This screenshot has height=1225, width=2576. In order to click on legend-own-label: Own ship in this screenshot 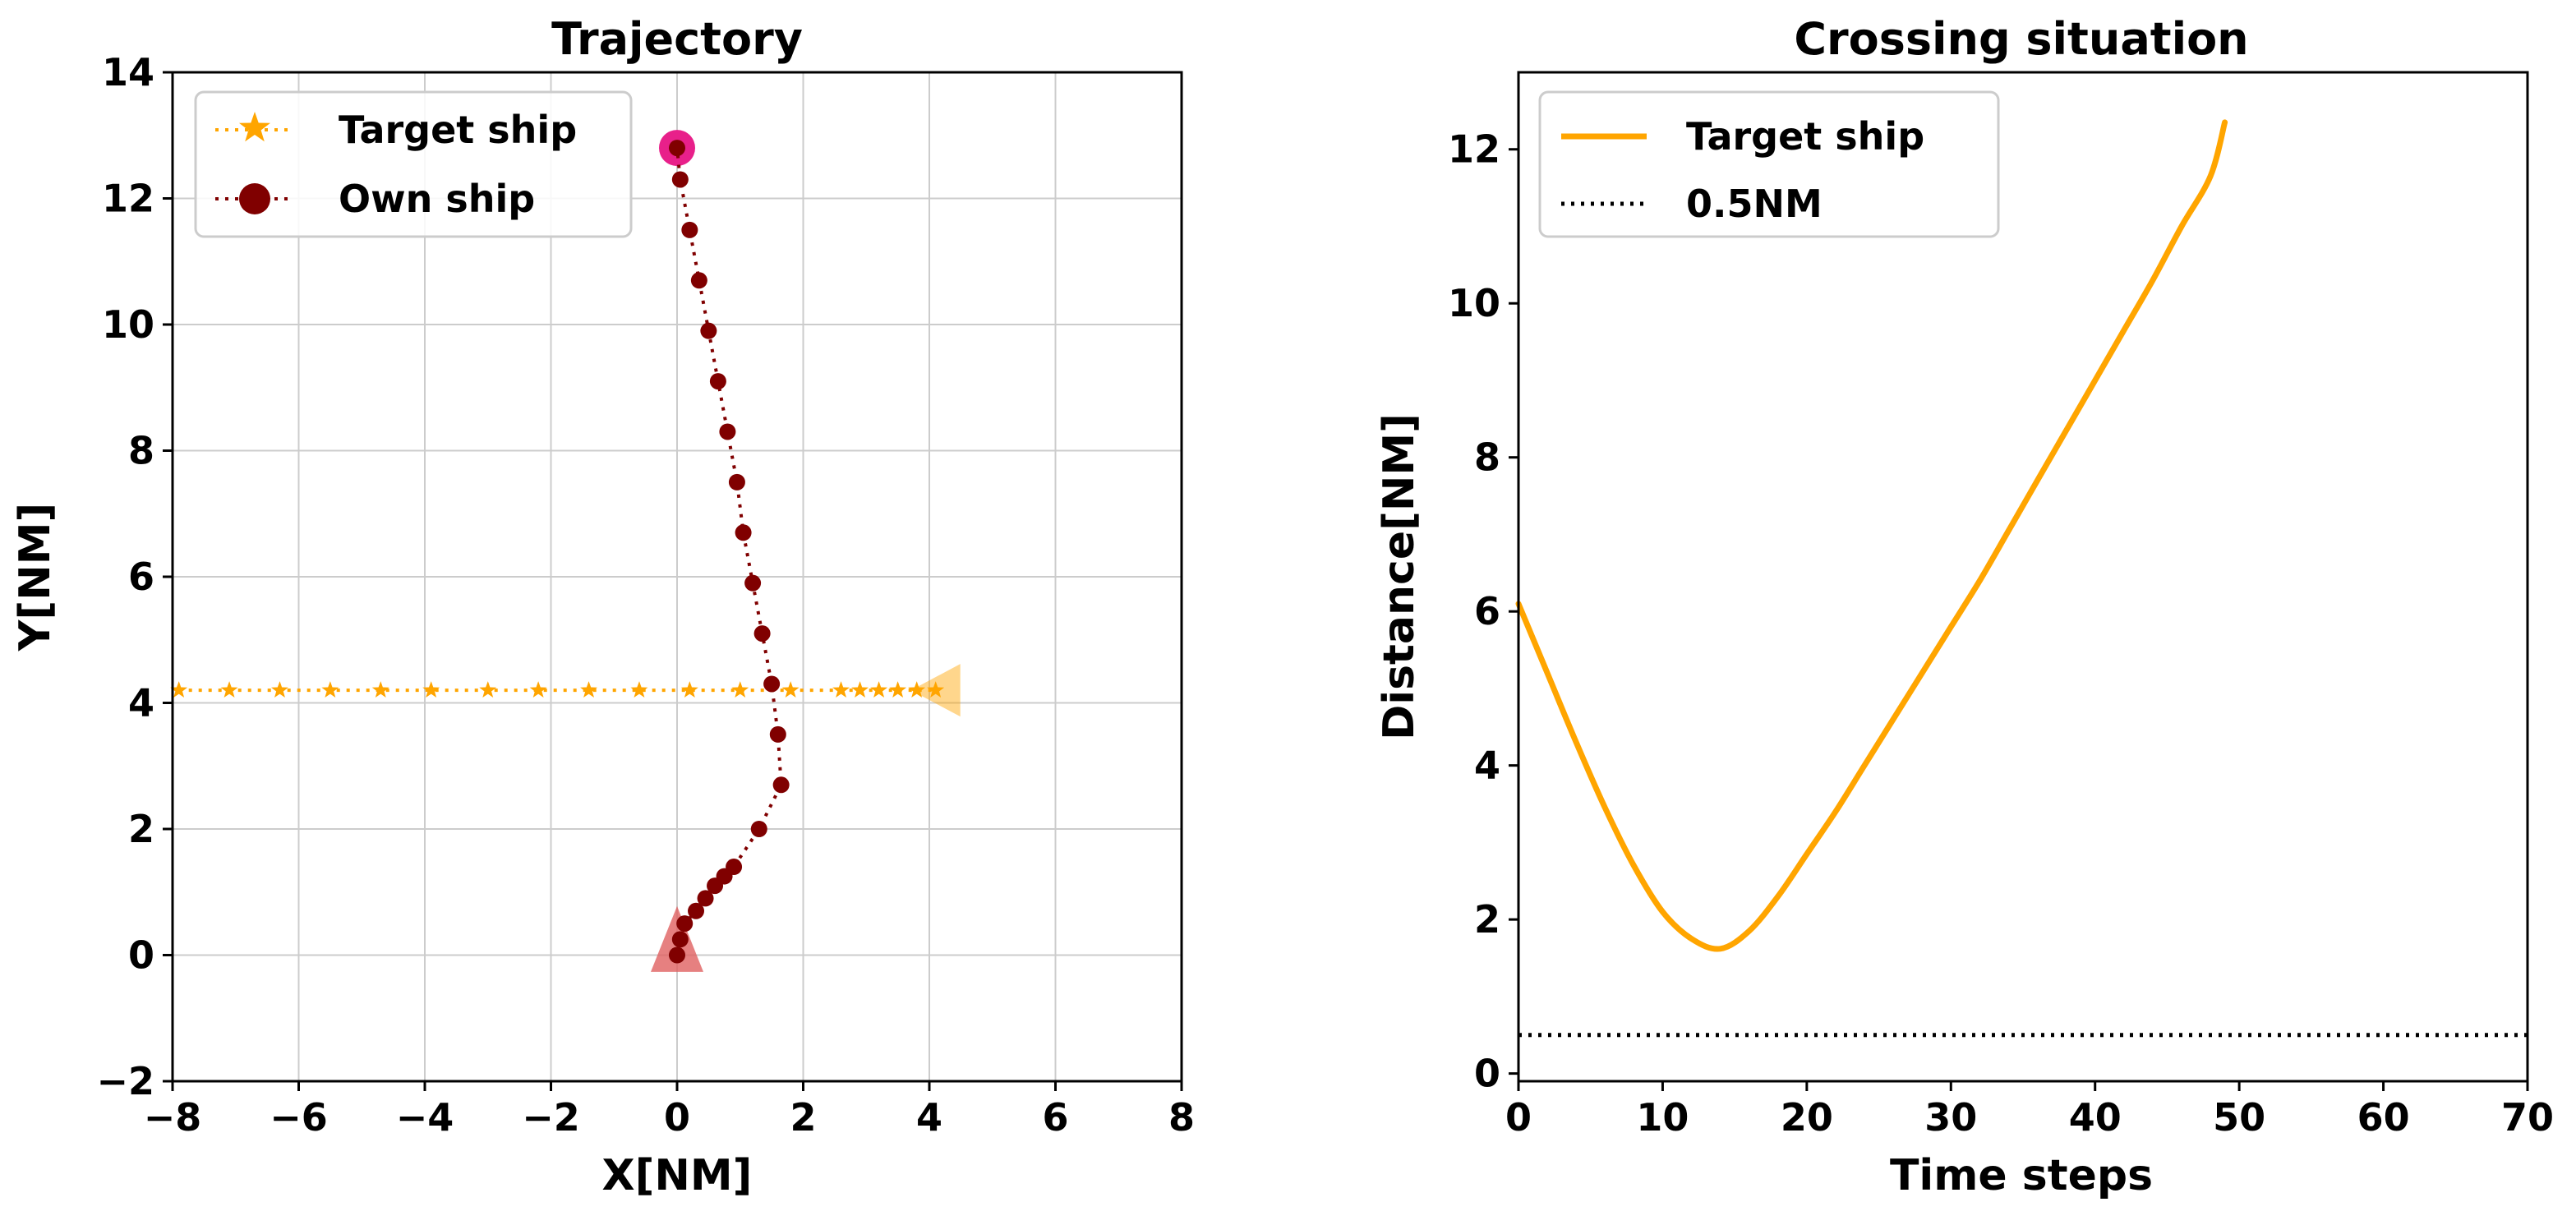, I will do `click(437, 199)`.